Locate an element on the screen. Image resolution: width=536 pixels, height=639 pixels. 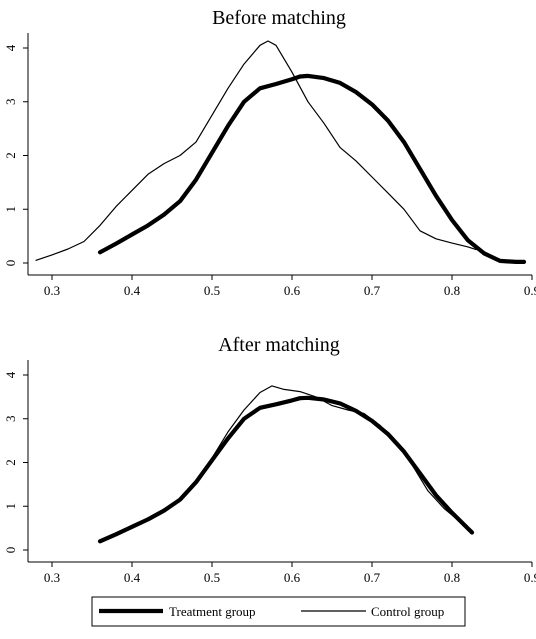
panel-title: After matching is located at coordinates (279, 345).